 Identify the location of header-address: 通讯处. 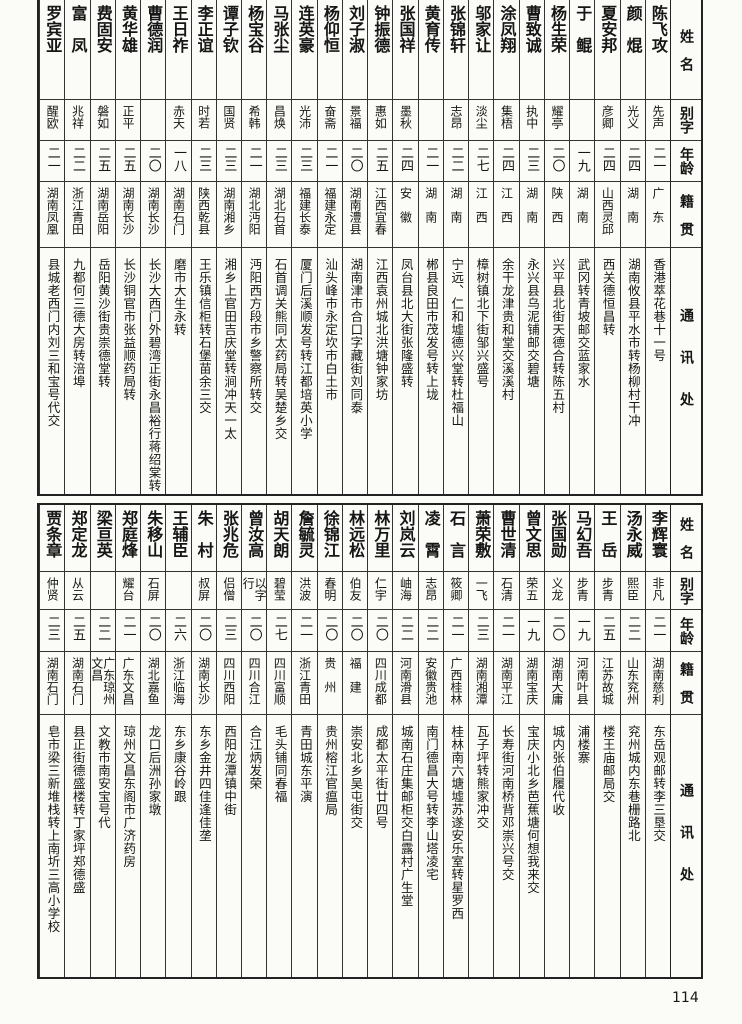
(686, 846).